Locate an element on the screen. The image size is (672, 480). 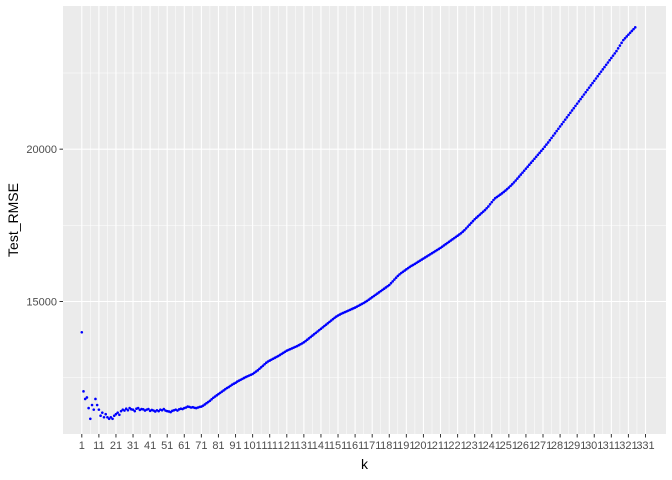
x-tick-label: 1 is located at coordinates (82, 446).